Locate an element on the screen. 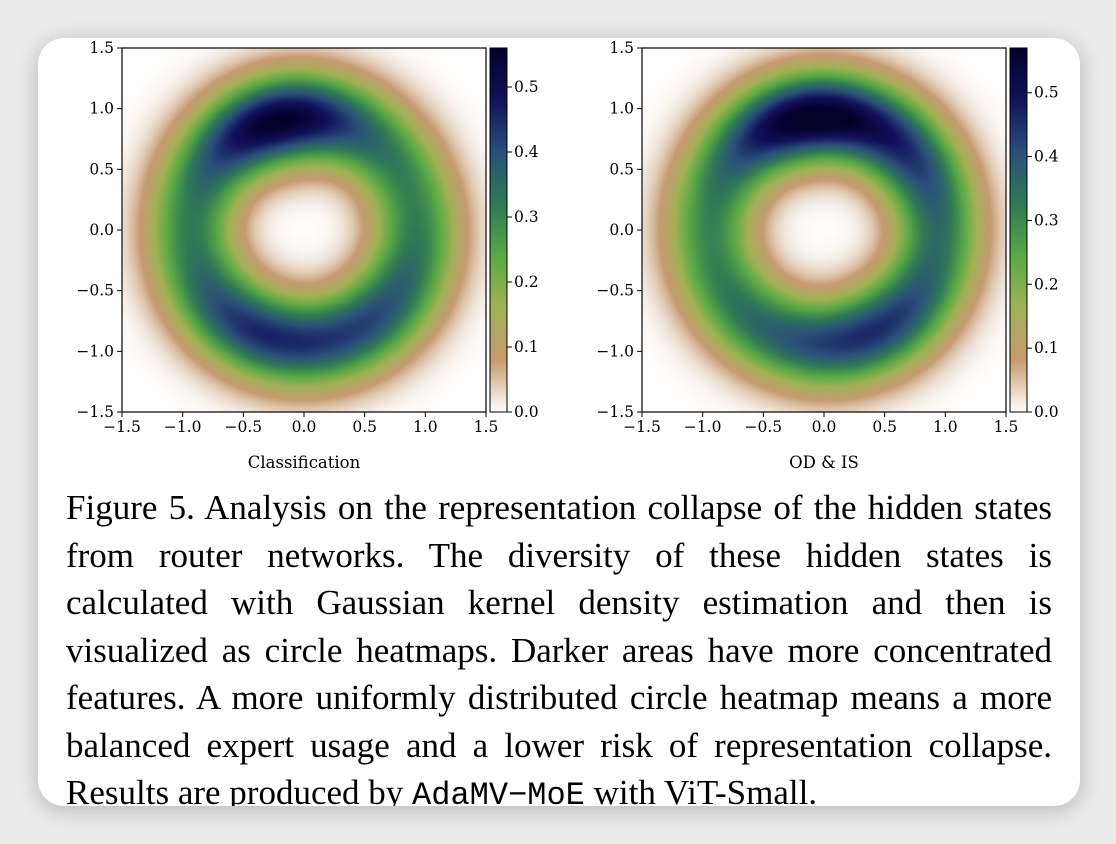  caption-figure-number: Figure 5. is located at coordinates (130, 507).